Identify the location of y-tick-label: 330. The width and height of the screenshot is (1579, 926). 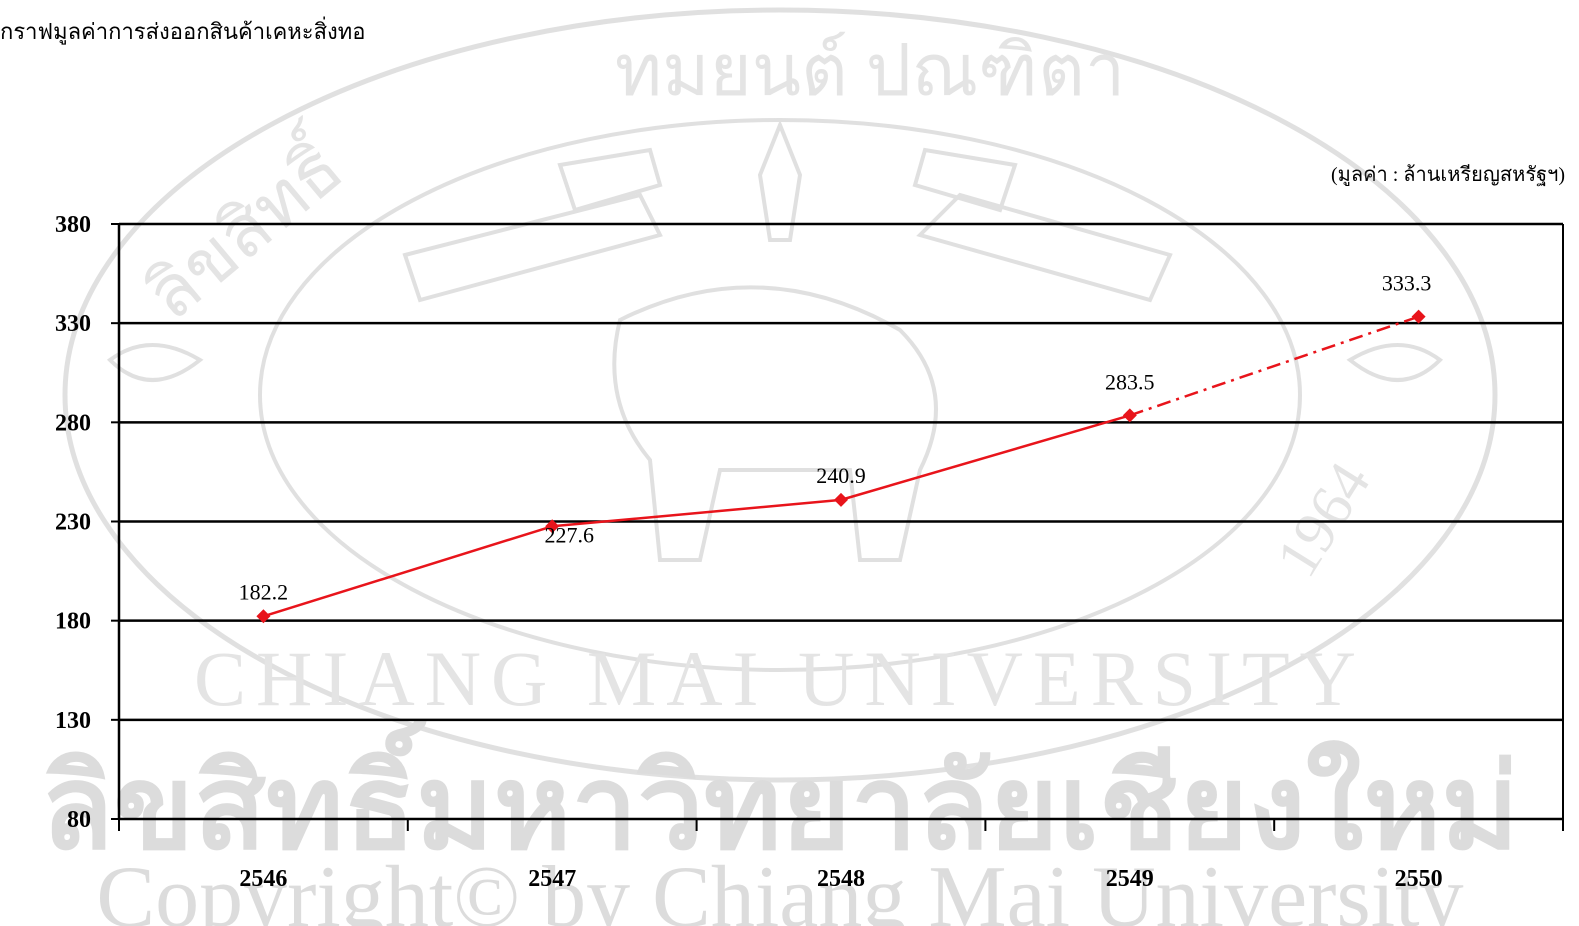
(73, 324).